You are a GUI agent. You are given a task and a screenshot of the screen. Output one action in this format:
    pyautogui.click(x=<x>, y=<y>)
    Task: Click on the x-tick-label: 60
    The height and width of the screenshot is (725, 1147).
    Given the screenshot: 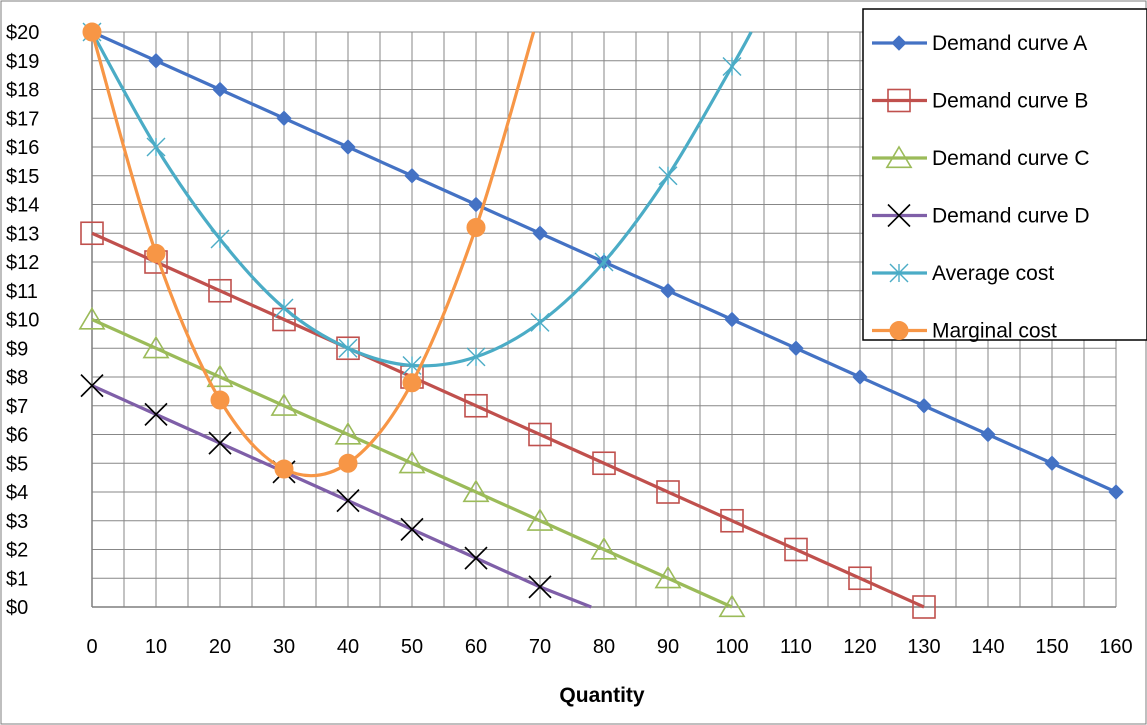 What is the action you would take?
    pyautogui.click(x=476, y=647)
    